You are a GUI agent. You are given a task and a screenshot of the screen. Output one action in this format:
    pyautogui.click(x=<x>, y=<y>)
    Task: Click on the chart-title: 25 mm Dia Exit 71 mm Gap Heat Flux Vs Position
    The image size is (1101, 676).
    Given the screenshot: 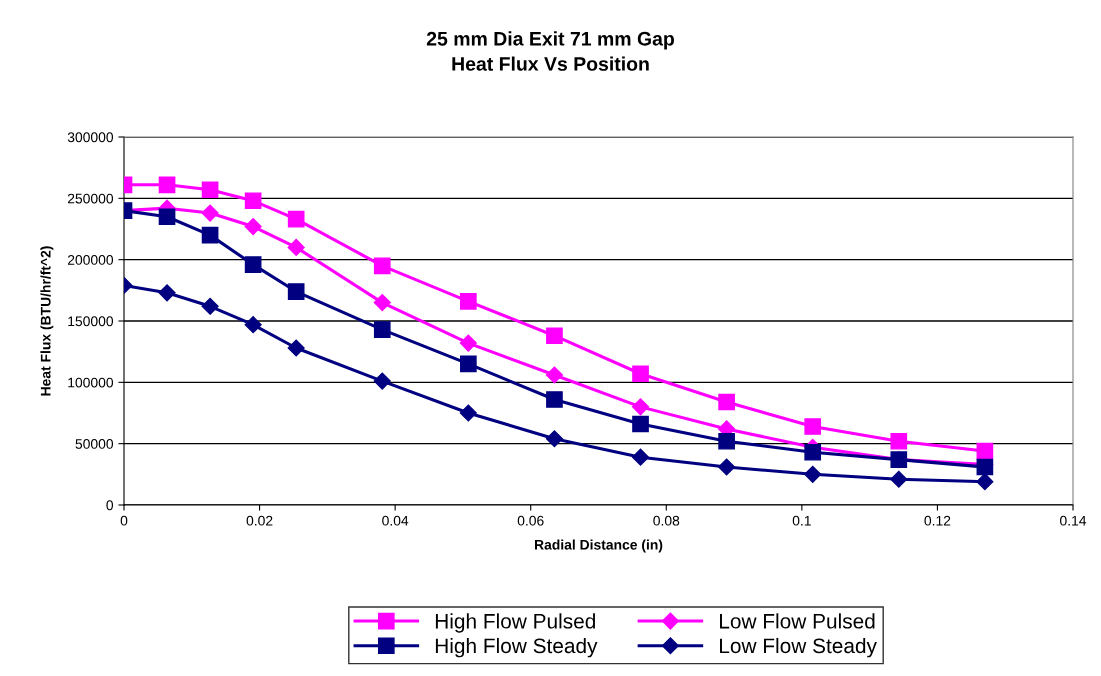 What is the action you would take?
    pyautogui.click(x=550, y=51)
    